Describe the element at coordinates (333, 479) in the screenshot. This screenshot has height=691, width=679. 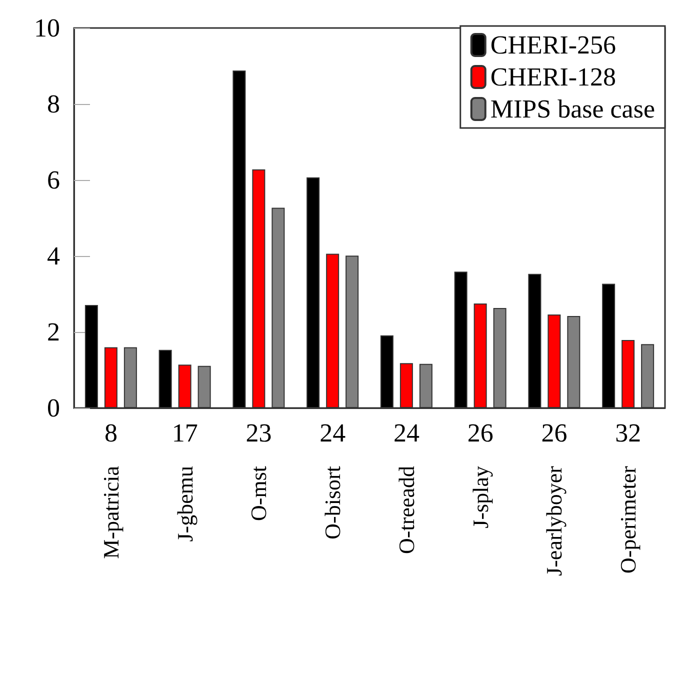
I see `category-label: 24 O-bisort` at that location.